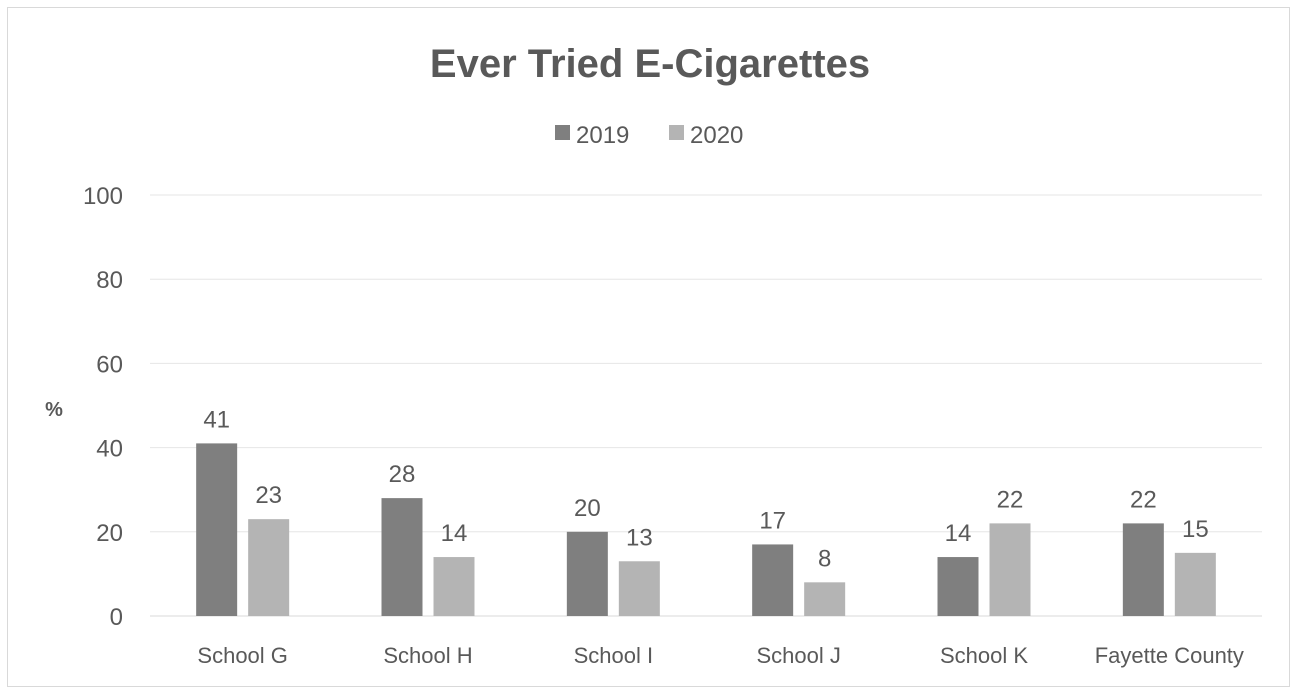  Describe the element at coordinates (268, 495) in the screenshot. I see `data-label: 23` at that location.